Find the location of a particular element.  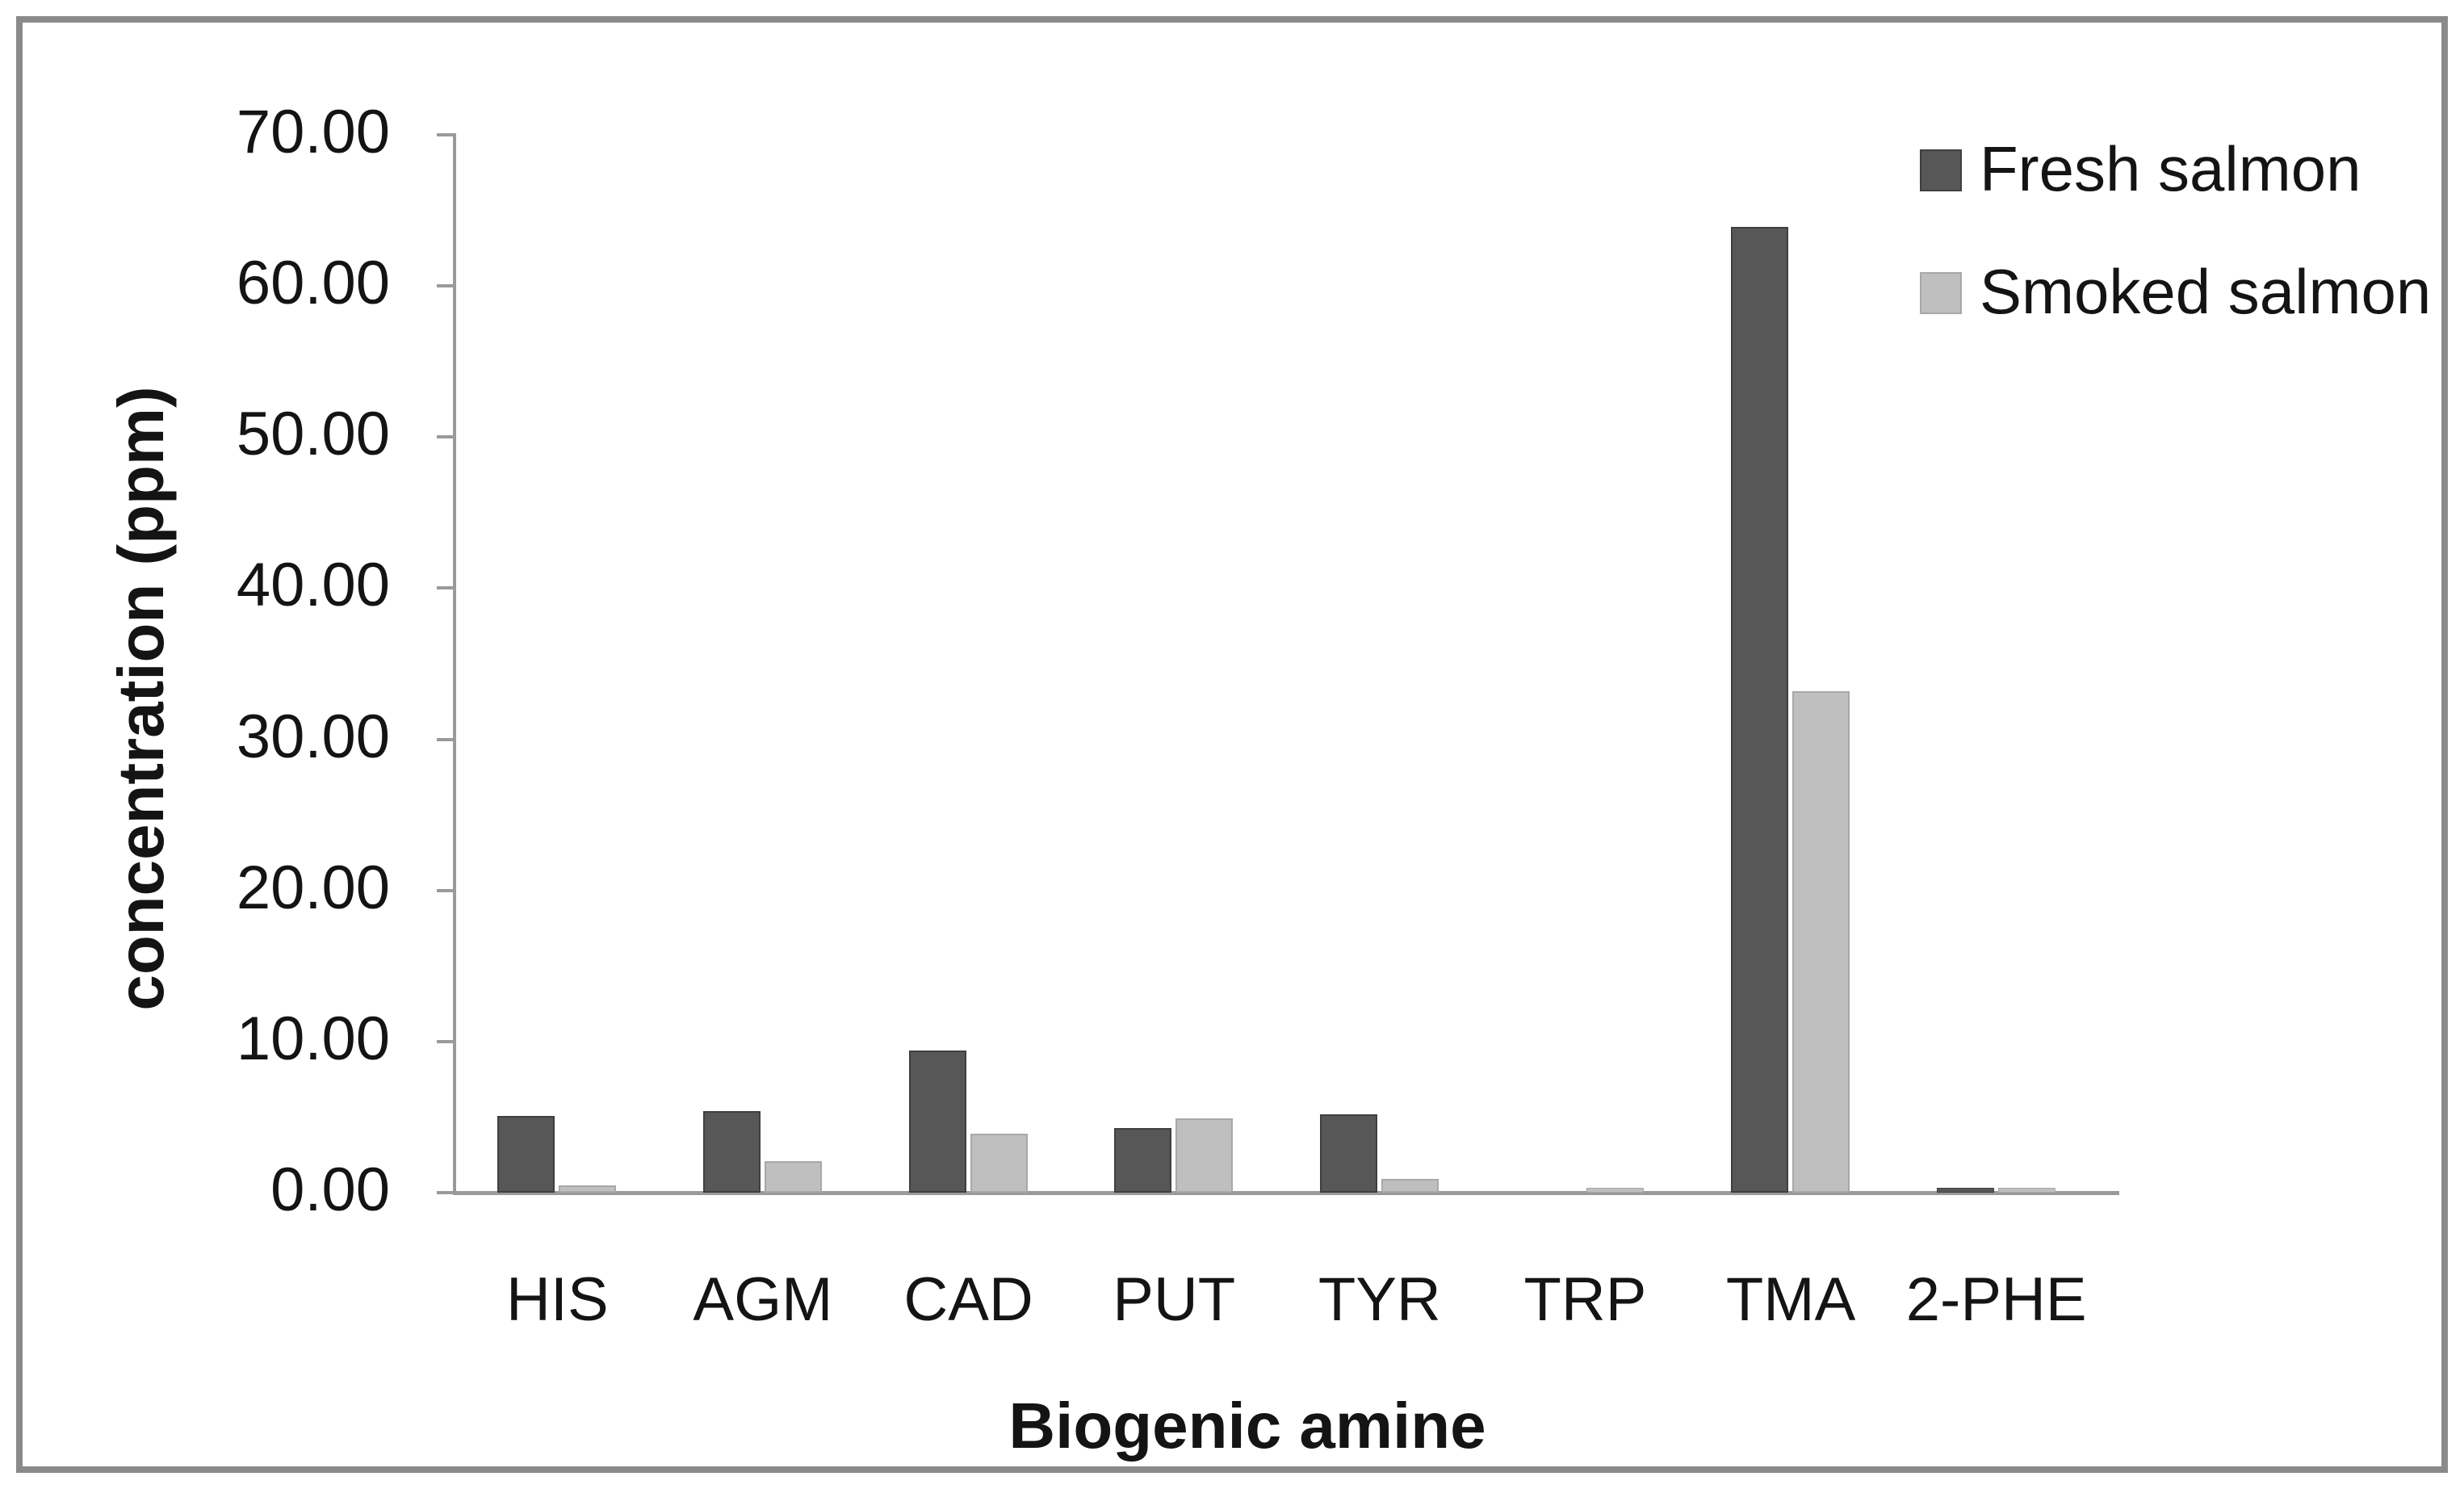

x-axis-category-label: TRP is located at coordinates (1585, 1299).